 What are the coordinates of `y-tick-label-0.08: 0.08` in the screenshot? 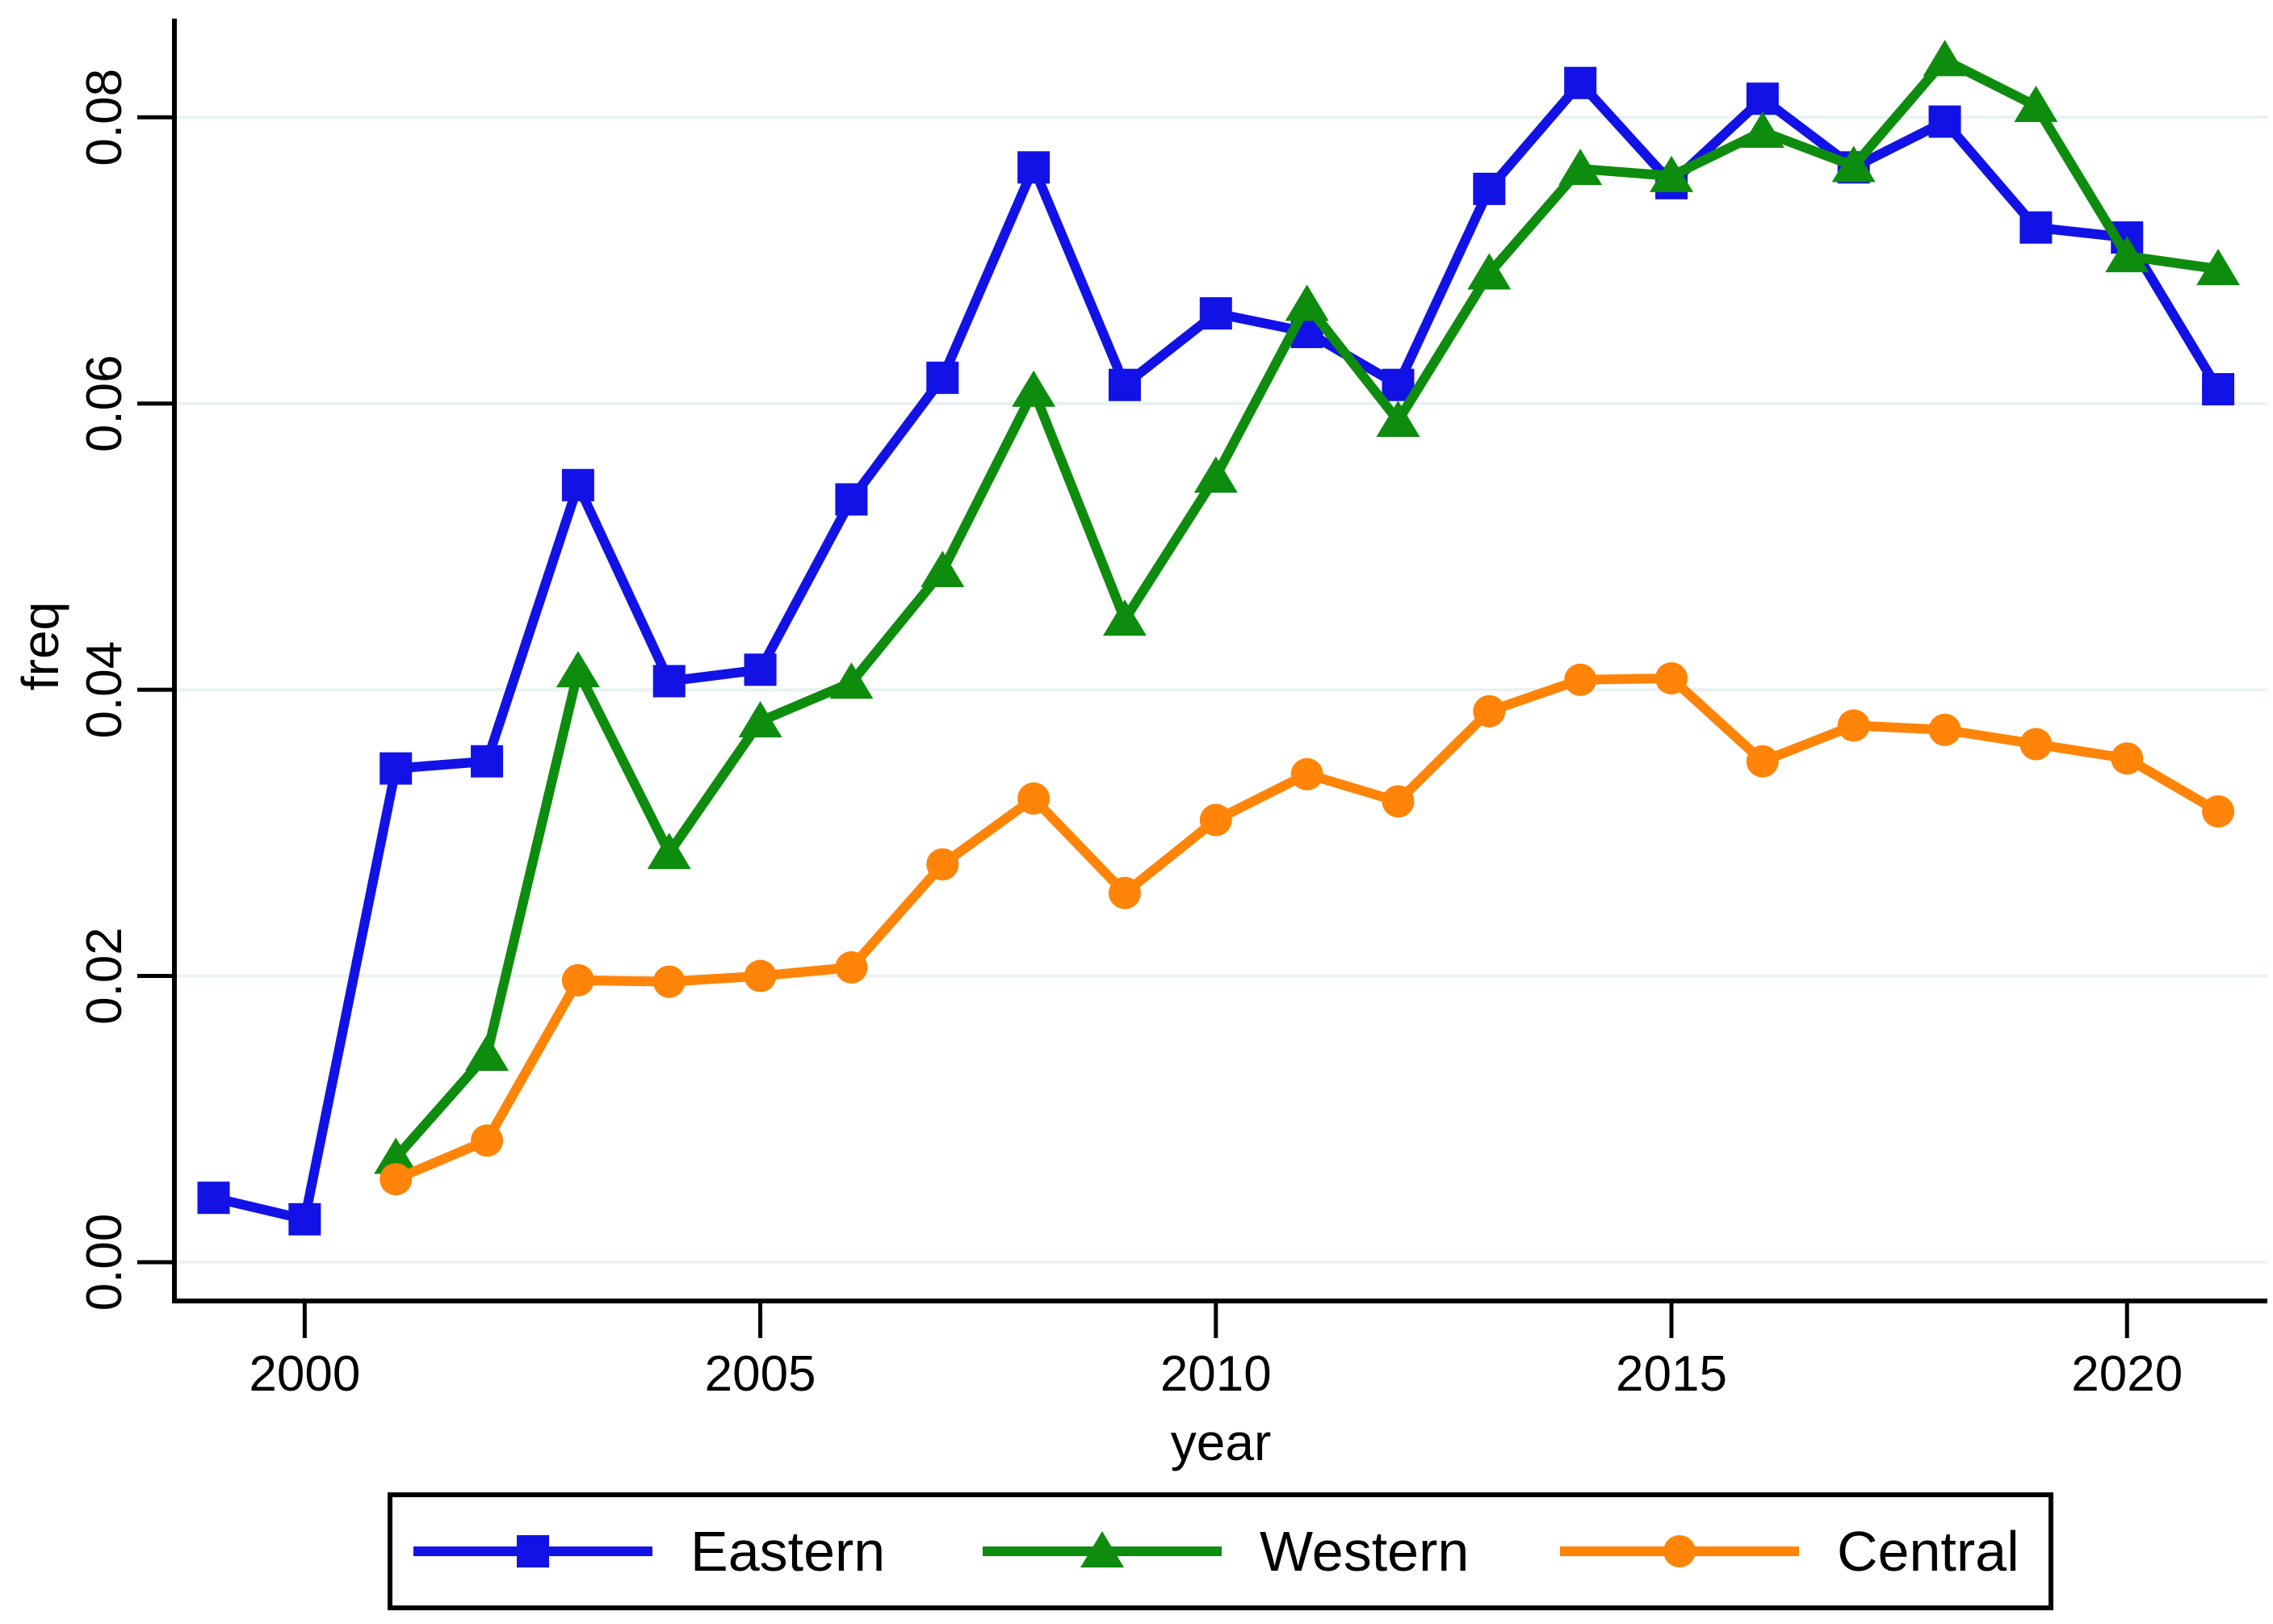 It's located at (104, 117).